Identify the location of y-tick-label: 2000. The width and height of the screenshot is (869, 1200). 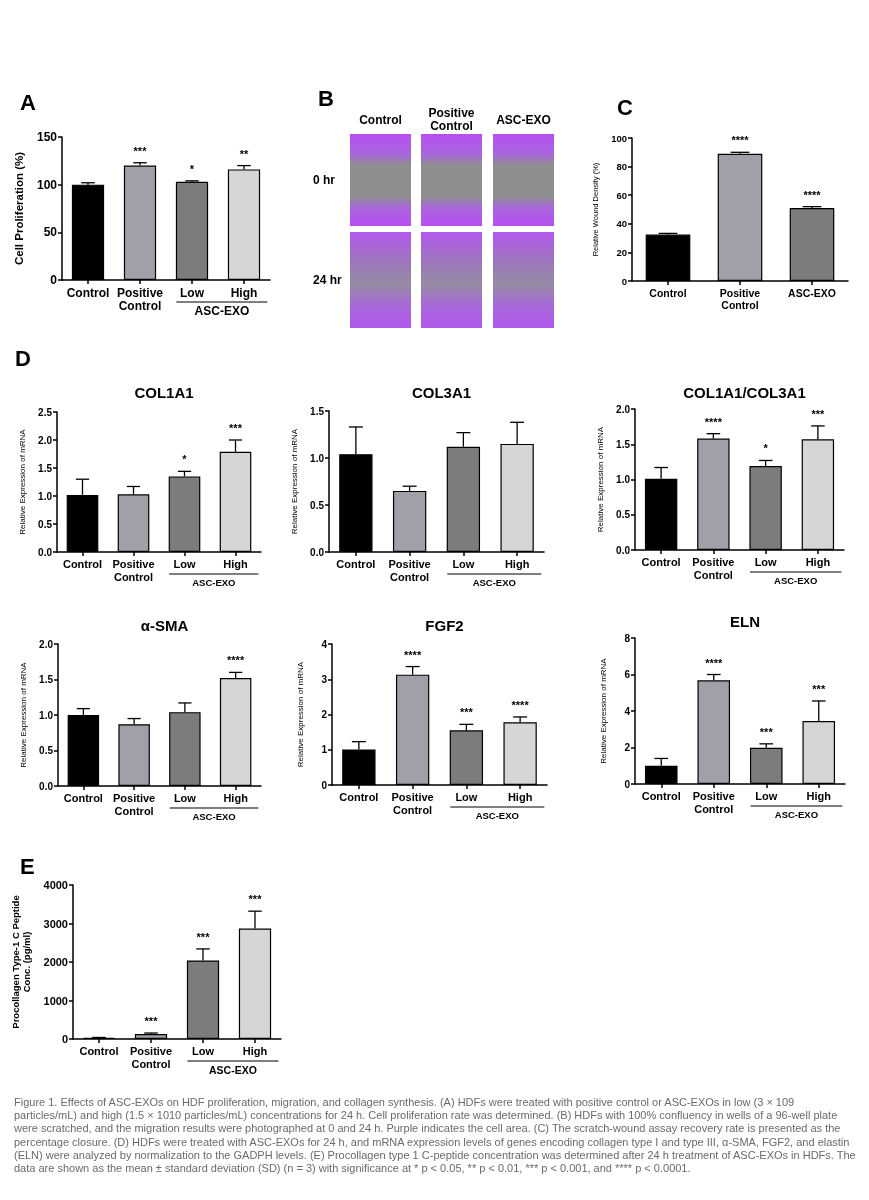
(55, 962).